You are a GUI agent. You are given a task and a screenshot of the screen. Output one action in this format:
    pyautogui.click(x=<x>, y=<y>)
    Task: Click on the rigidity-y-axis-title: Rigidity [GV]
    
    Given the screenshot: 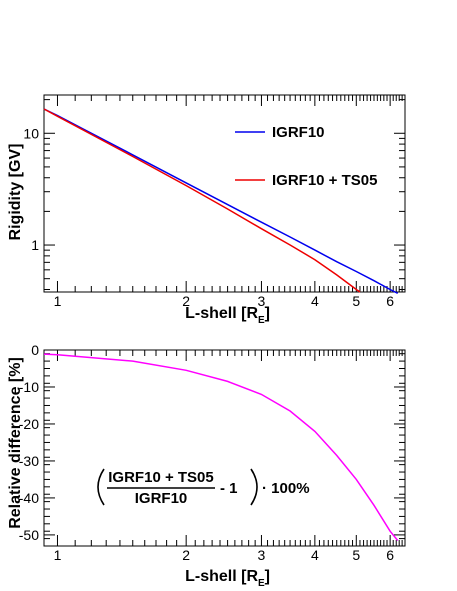 What is the action you would take?
    pyautogui.click(x=15, y=192)
    